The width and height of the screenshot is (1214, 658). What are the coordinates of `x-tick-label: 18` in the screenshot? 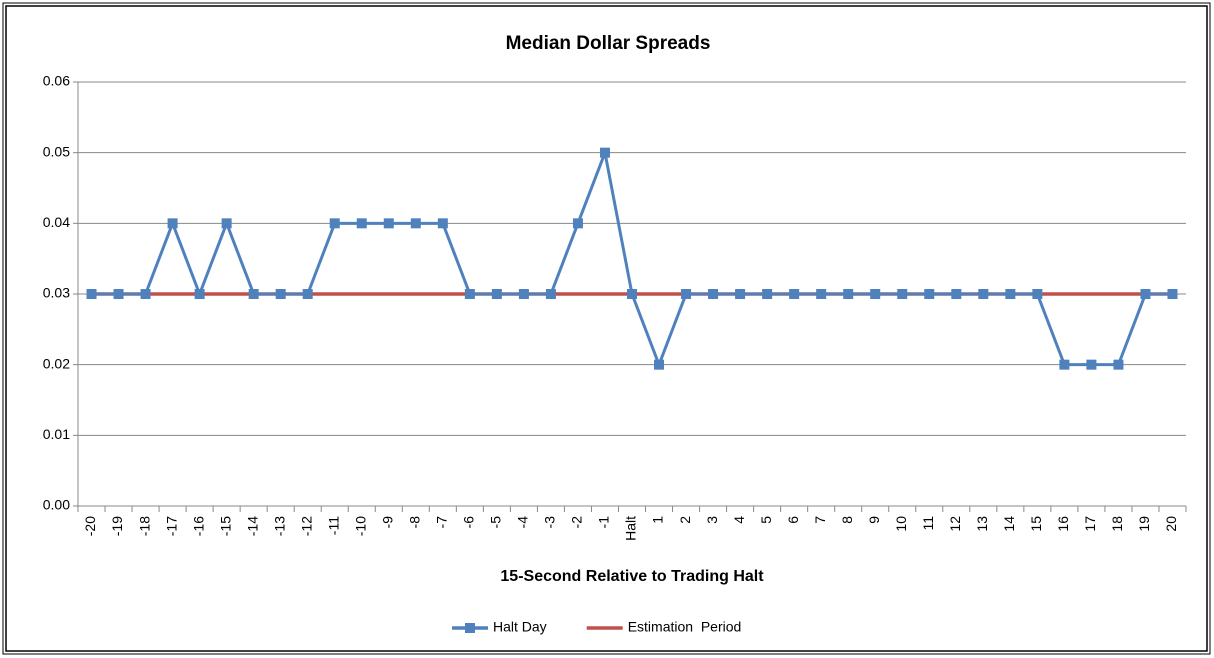 It's located at (1117, 524).